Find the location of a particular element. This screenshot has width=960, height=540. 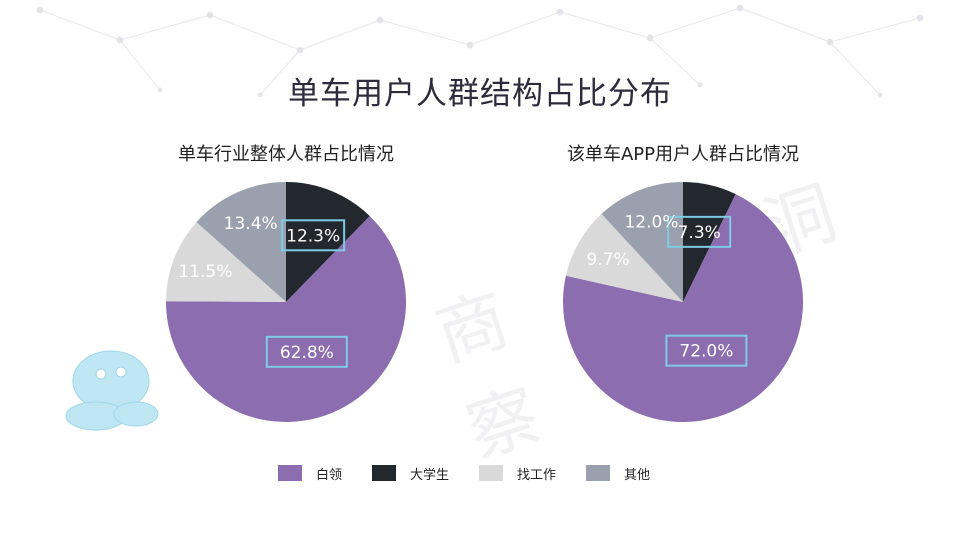

data-label-白领: 62.8% is located at coordinates (307, 353).